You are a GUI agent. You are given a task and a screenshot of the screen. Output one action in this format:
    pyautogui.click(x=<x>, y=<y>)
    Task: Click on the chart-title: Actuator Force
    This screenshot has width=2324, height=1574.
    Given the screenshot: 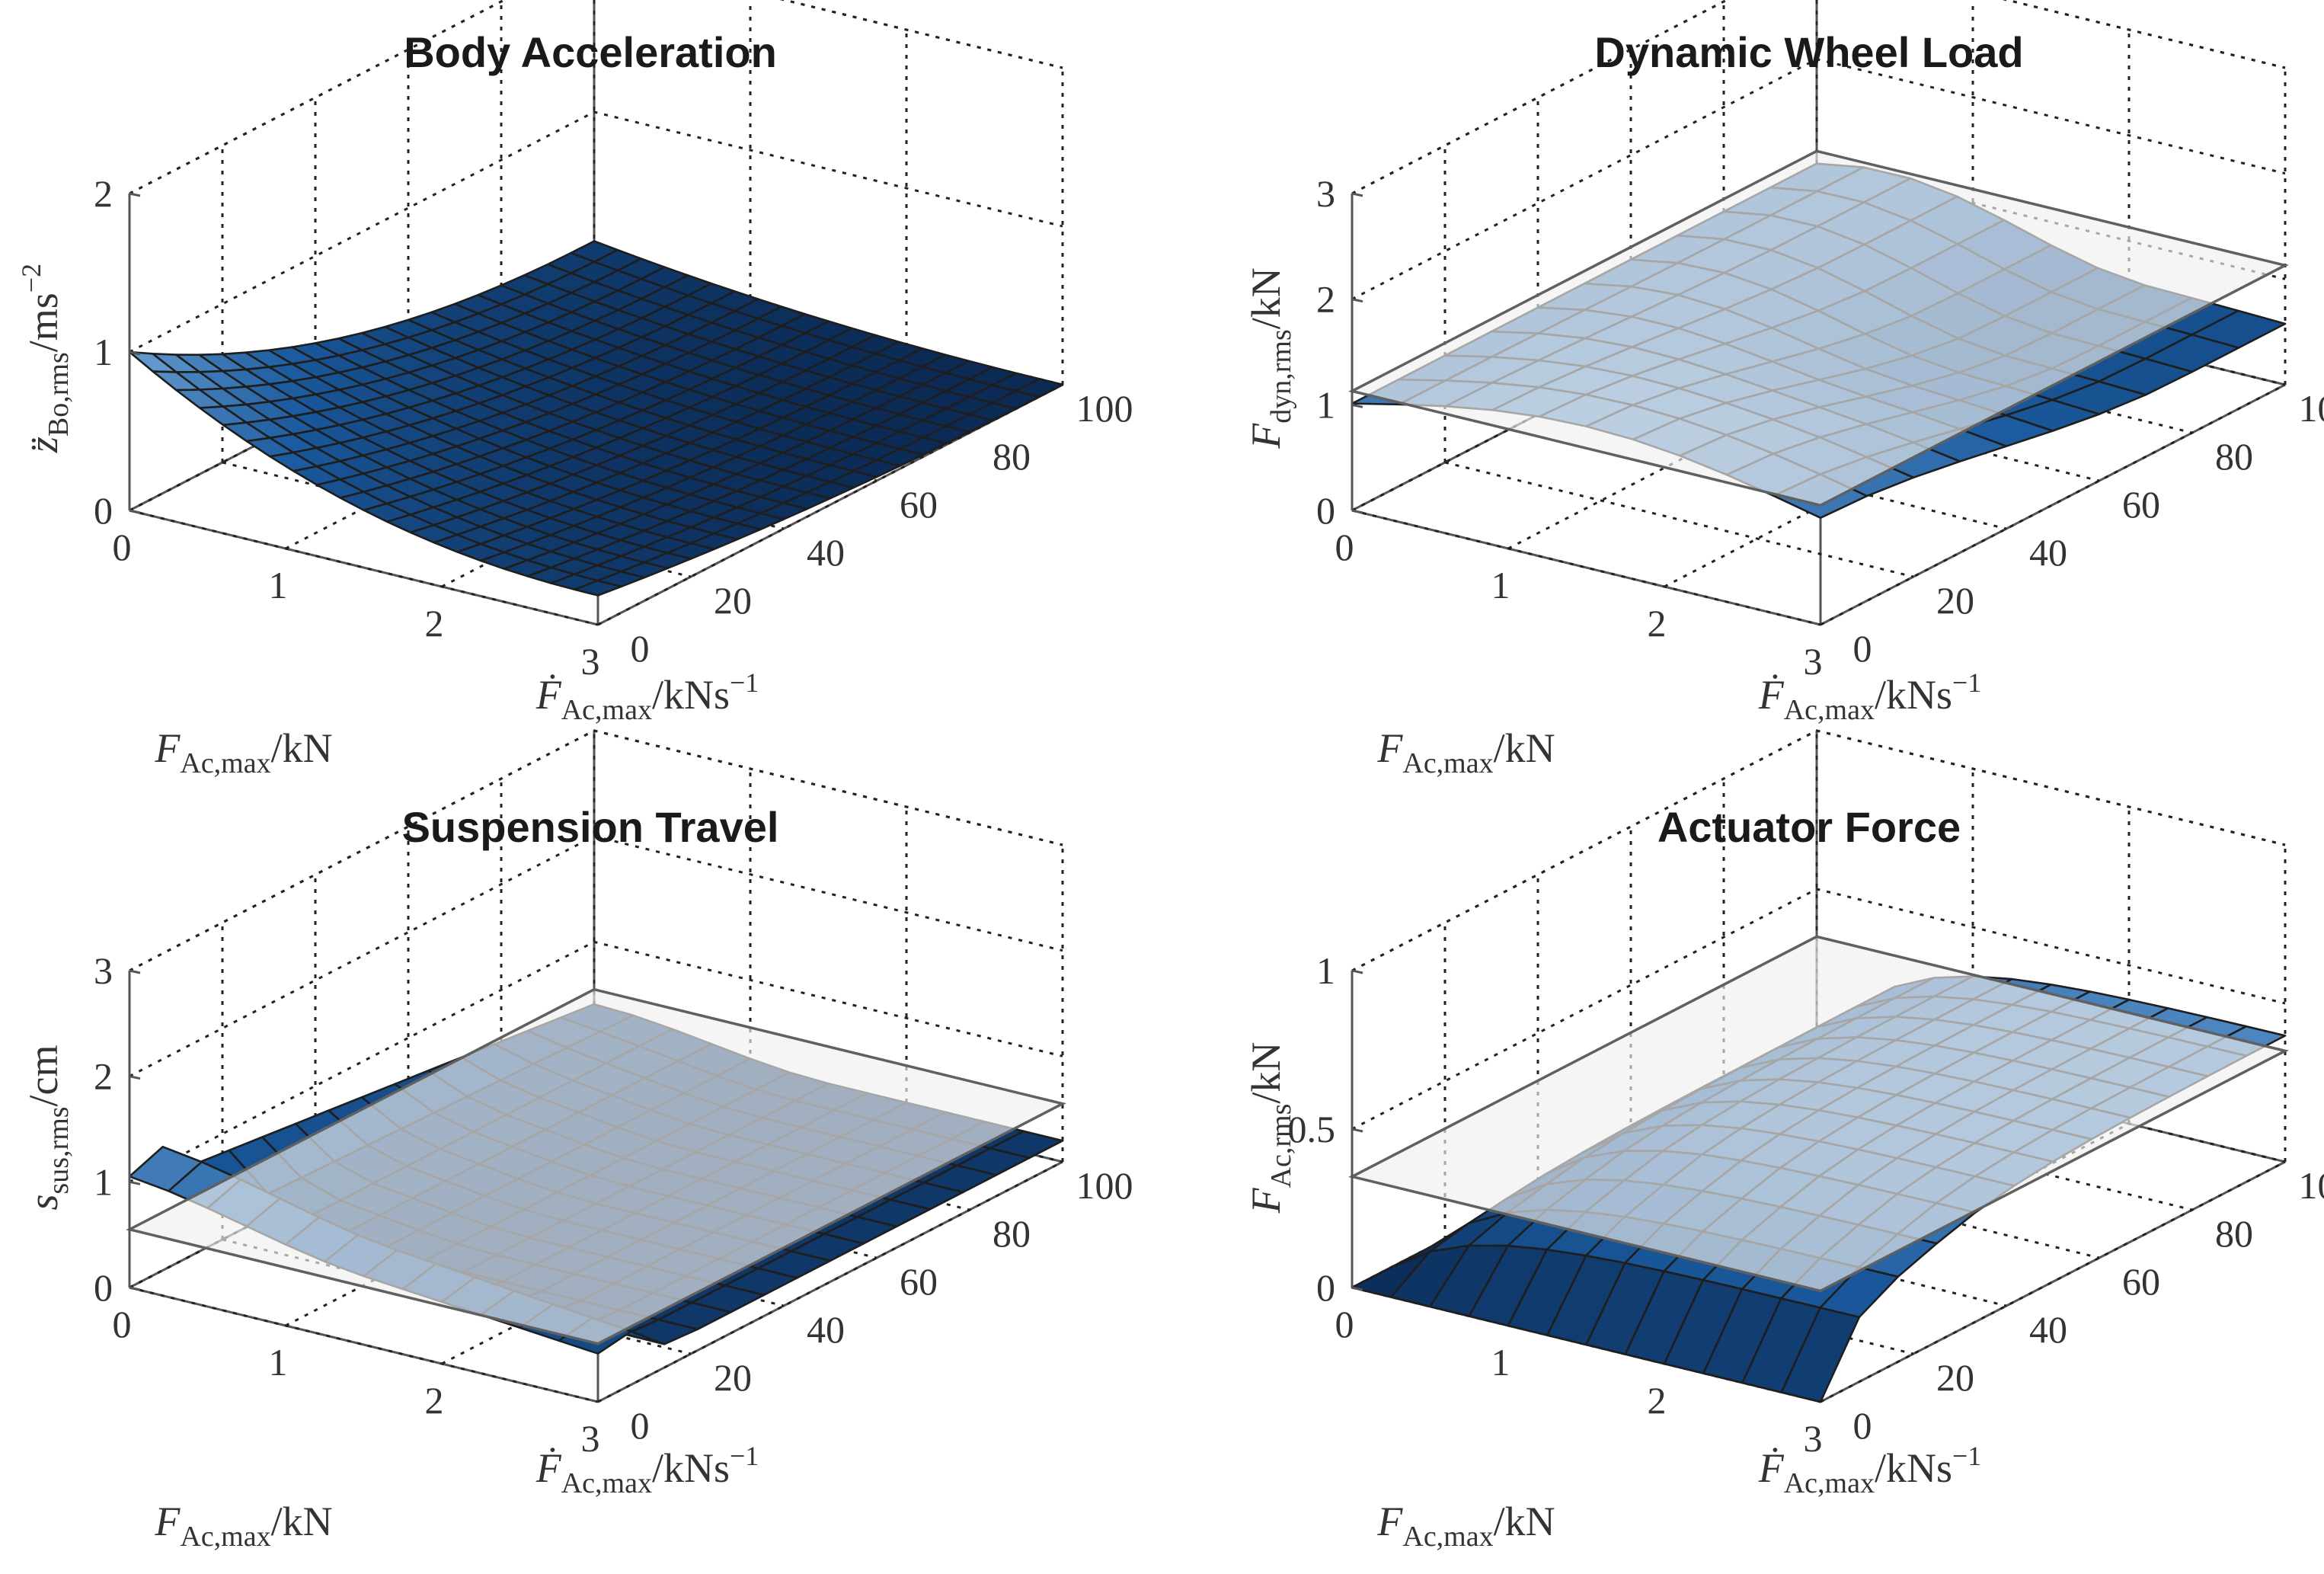 What is the action you would take?
    pyautogui.click(x=1809, y=827)
    